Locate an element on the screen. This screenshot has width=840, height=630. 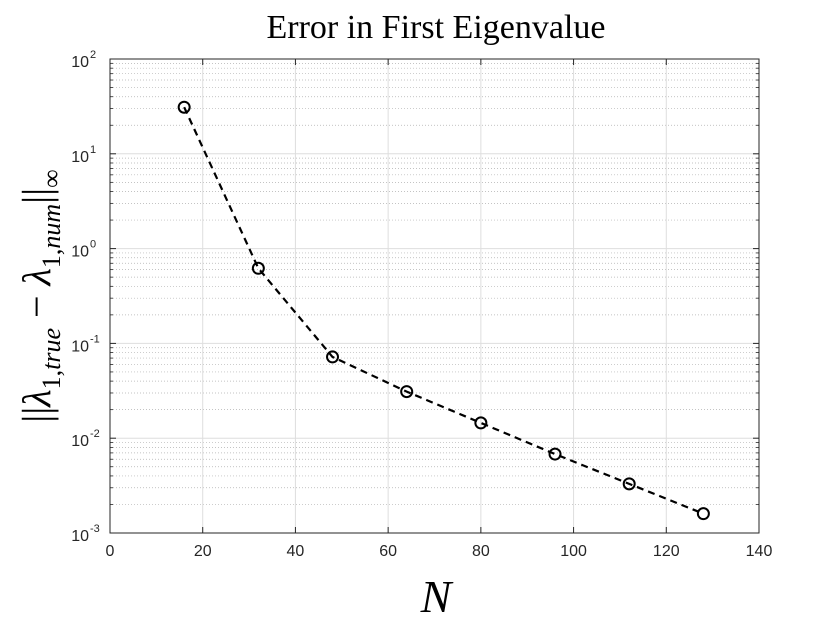
y-label-norm-open: || is located at coordinates (36, 415).